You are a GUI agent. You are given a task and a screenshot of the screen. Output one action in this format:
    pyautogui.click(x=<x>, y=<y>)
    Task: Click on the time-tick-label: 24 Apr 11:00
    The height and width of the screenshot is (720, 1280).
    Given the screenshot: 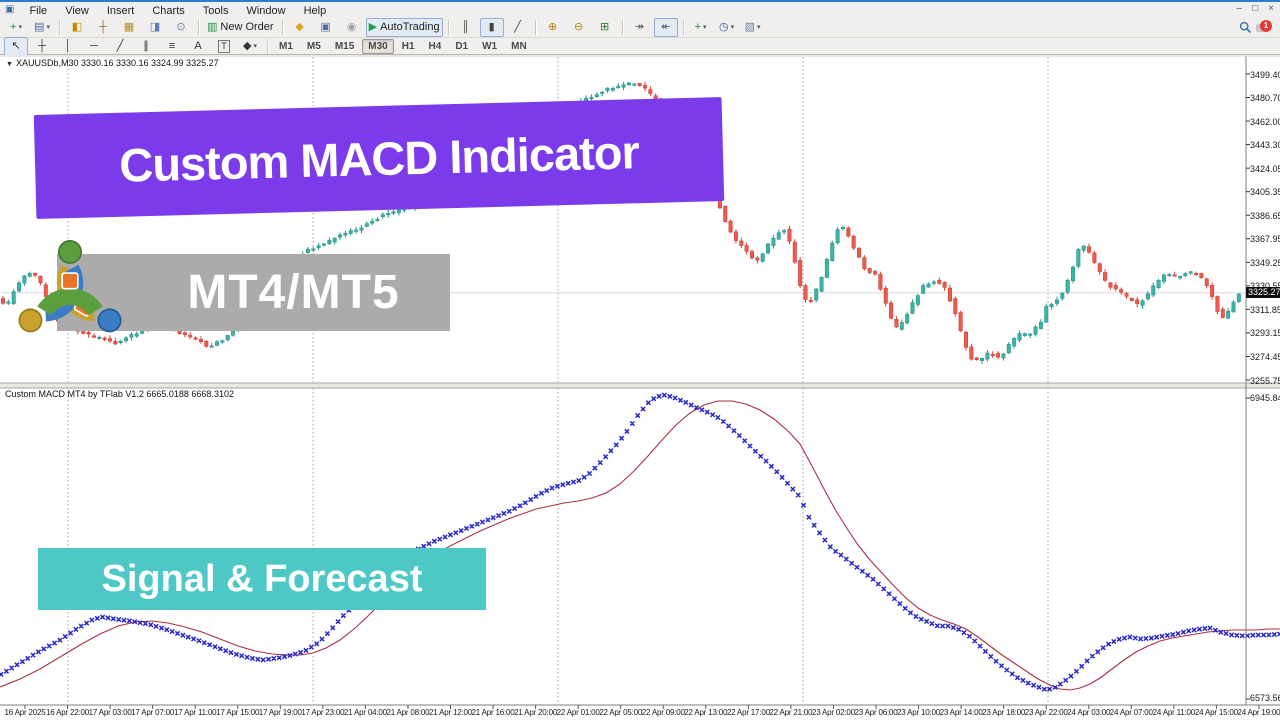 What is the action you would take?
    pyautogui.click(x=1174, y=712)
    